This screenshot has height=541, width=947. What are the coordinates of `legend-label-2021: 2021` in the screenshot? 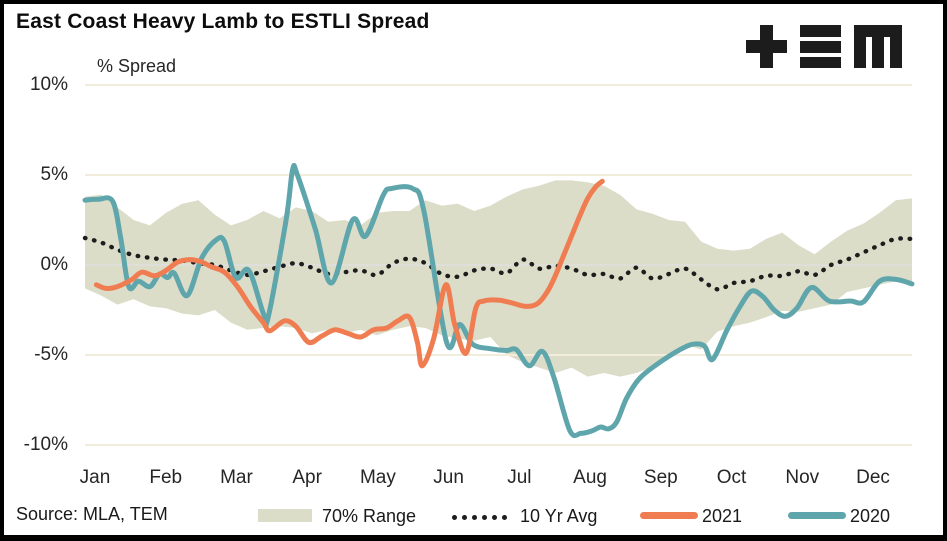 It's located at (722, 516).